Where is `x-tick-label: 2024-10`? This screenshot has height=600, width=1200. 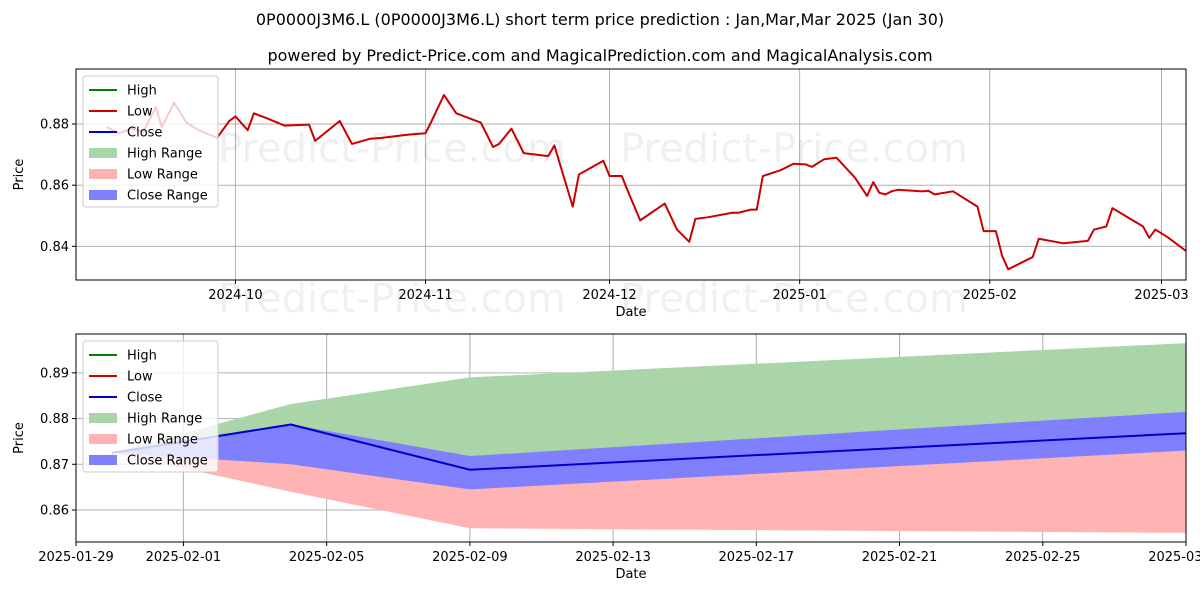
x-tick-label: 2024-10 is located at coordinates (235, 295).